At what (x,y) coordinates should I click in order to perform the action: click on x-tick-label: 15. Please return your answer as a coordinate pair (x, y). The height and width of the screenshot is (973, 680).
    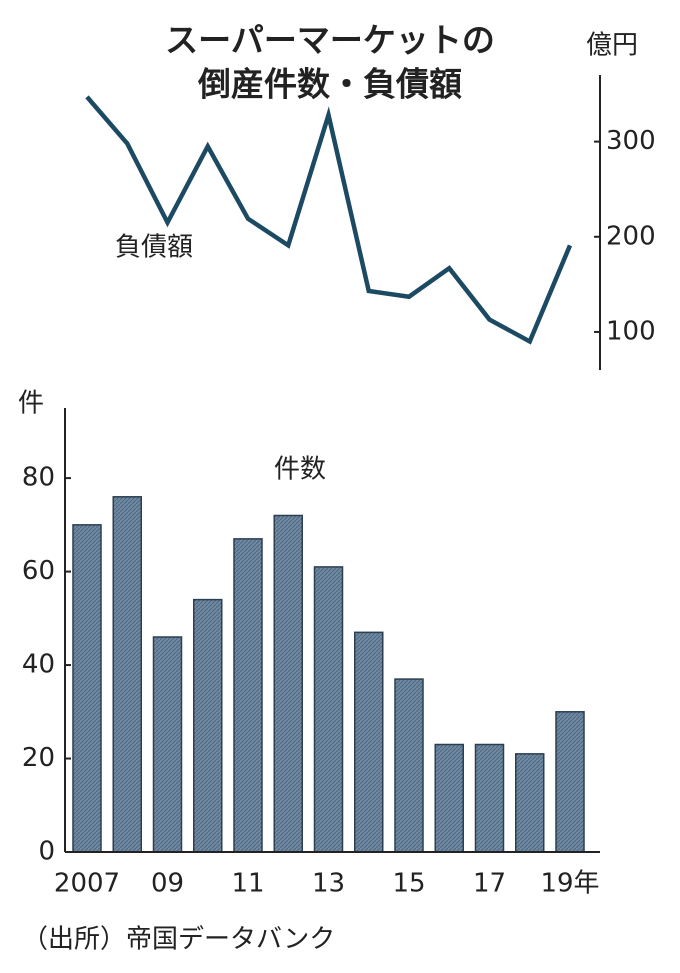
    Looking at the image, I should click on (408, 884).